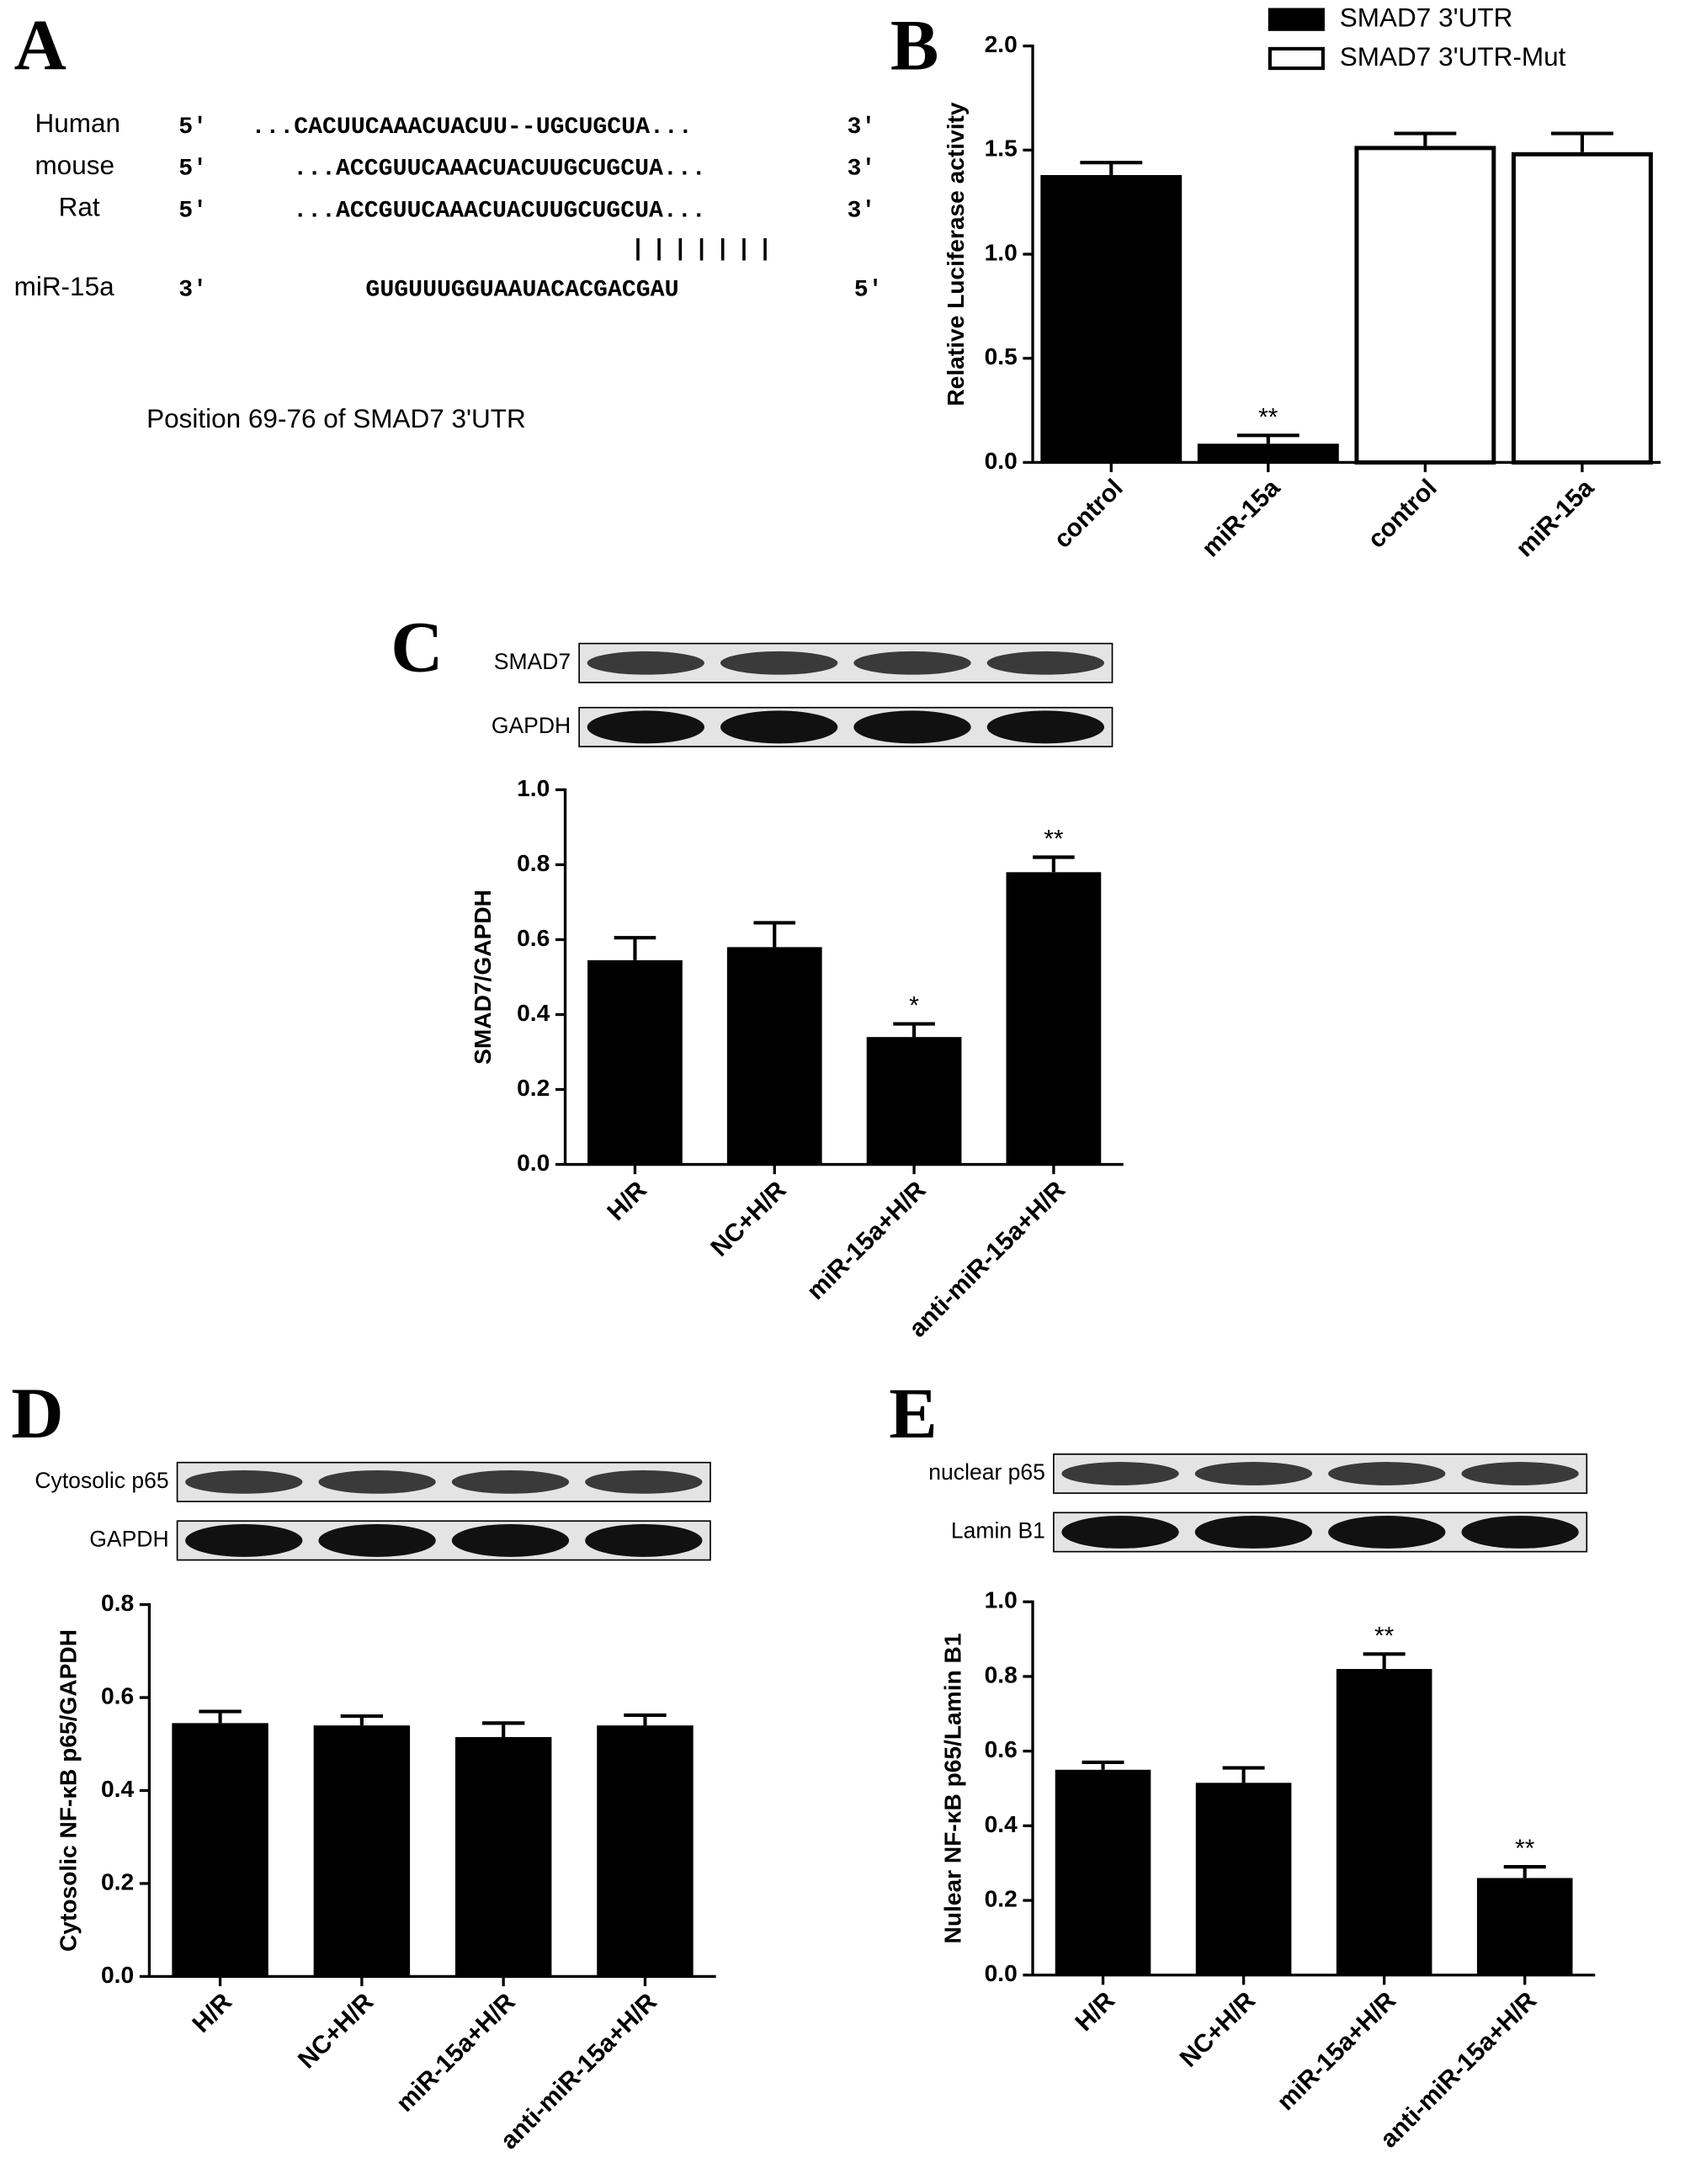  Describe the element at coordinates (68, 1790) in the screenshot. I see `y-axis-label: Cytosolic NF-κB p65/GAPDH` at that location.